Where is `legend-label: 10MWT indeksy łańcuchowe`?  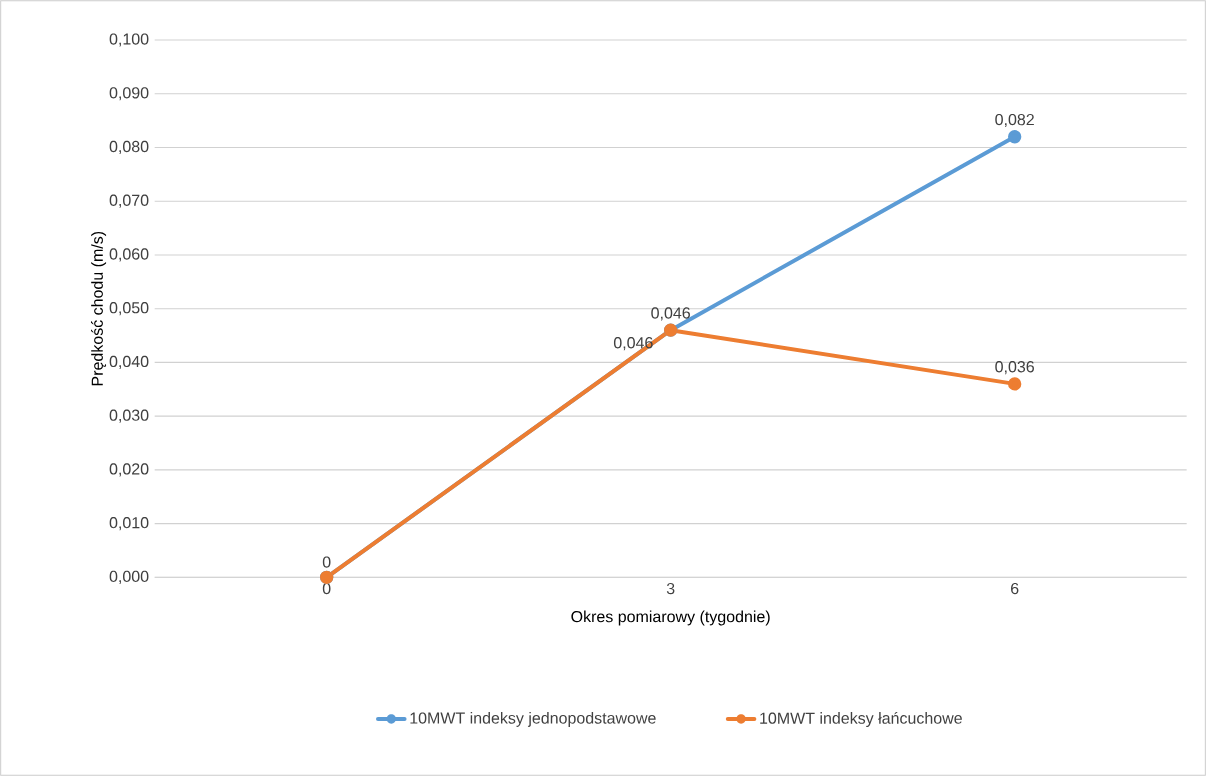
legend-label: 10MWT indeksy łańcuchowe is located at coordinates (861, 719).